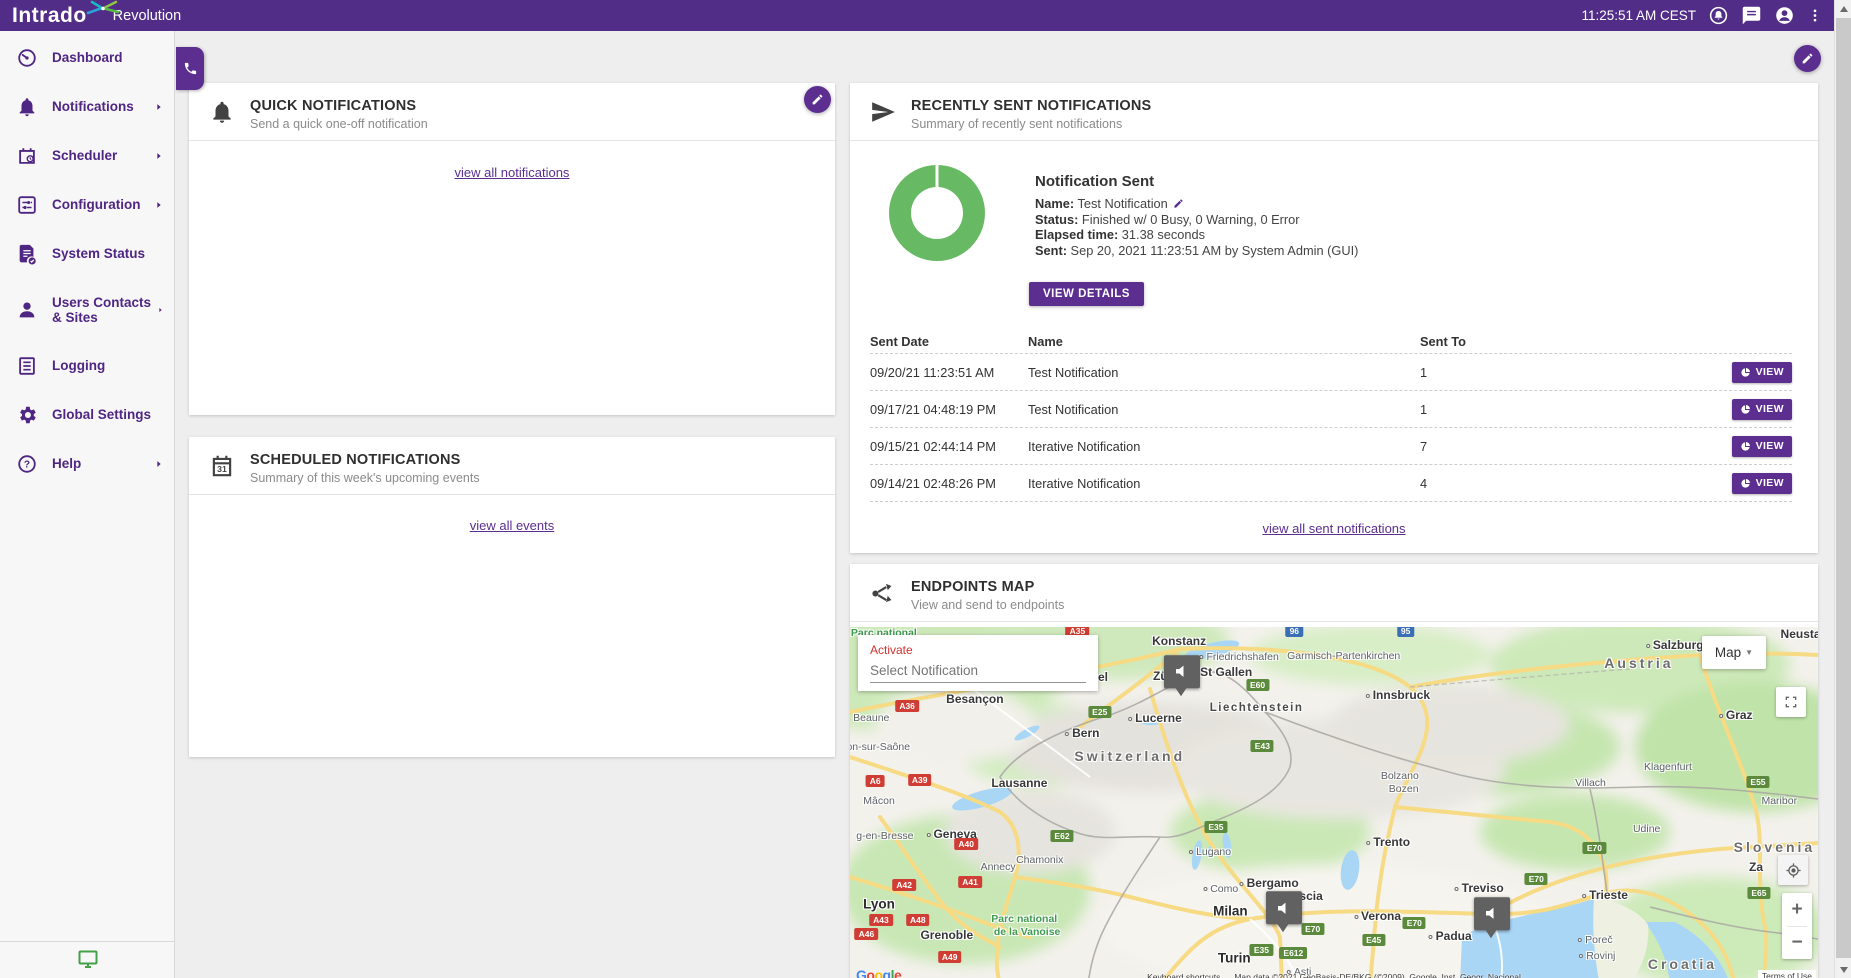  Describe the element at coordinates (88, 959) in the screenshot. I see `monitor-icon` at that location.